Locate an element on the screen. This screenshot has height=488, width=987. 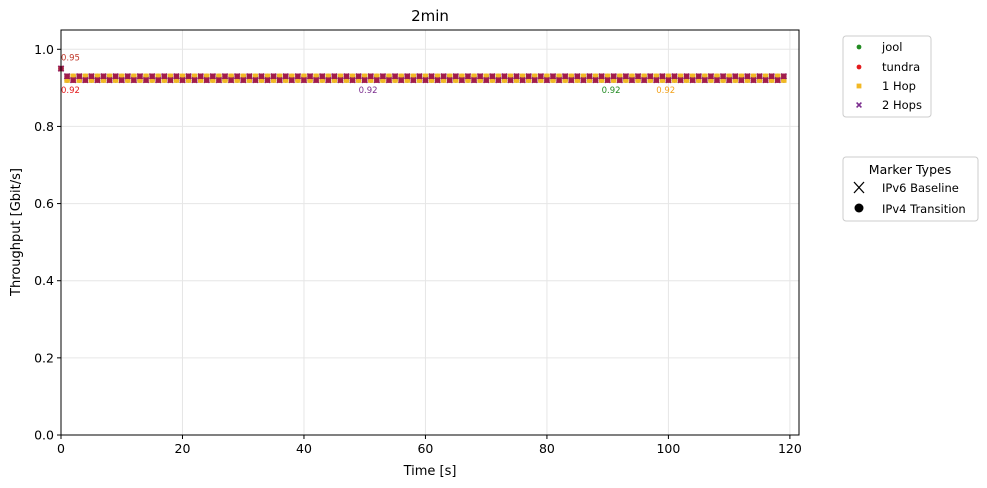
x-tick-label: 40 is located at coordinates (304, 448).